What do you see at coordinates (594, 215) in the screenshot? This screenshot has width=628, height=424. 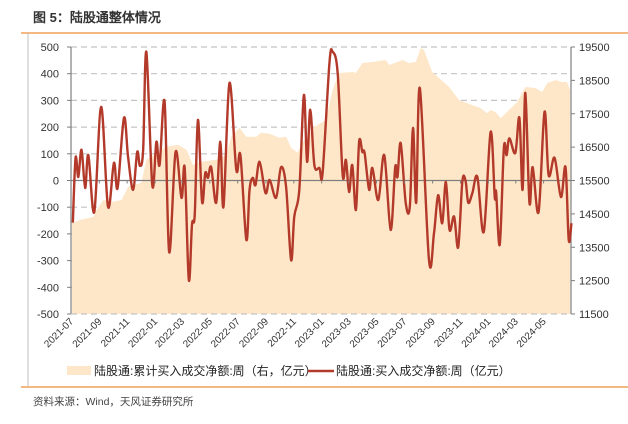 I see `right-tick-label: 14500` at bounding box center [594, 215].